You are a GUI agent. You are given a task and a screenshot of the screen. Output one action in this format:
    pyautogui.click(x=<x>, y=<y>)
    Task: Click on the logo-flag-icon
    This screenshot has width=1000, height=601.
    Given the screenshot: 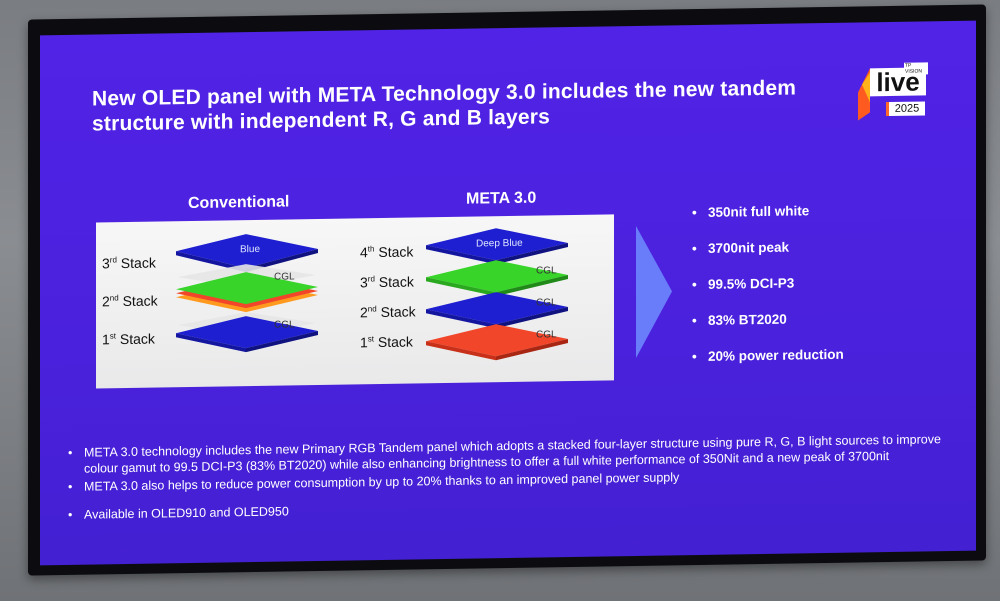 What is the action you would take?
    pyautogui.click(x=864, y=94)
    